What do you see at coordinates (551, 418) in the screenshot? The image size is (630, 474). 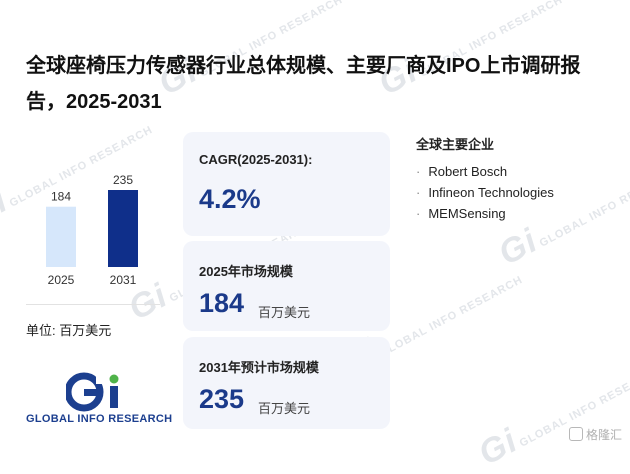 I see `watermark: GiGLOBAL INFO RESEARCH` at bounding box center [551, 418].